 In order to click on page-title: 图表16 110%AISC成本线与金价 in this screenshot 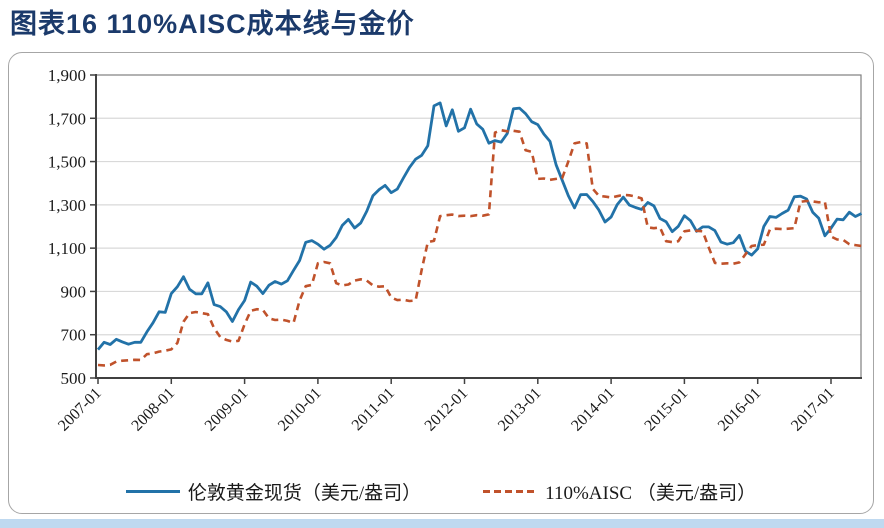, I will do `click(212, 24)`.